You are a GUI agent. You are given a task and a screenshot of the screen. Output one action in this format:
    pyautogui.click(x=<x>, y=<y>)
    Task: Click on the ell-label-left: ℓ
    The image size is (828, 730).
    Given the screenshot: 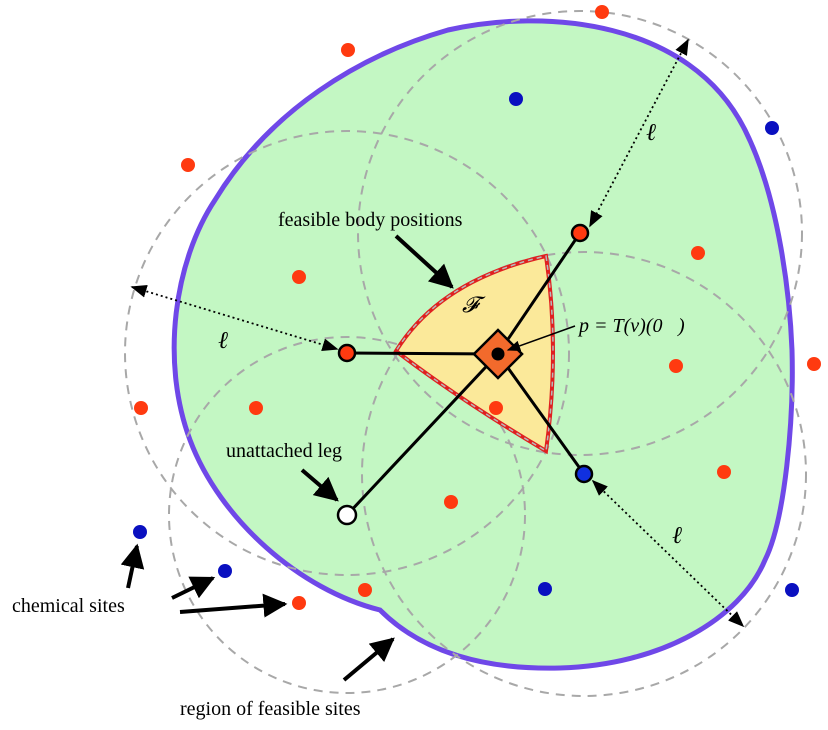 What is the action you would take?
    pyautogui.click(x=223, y=341)
    